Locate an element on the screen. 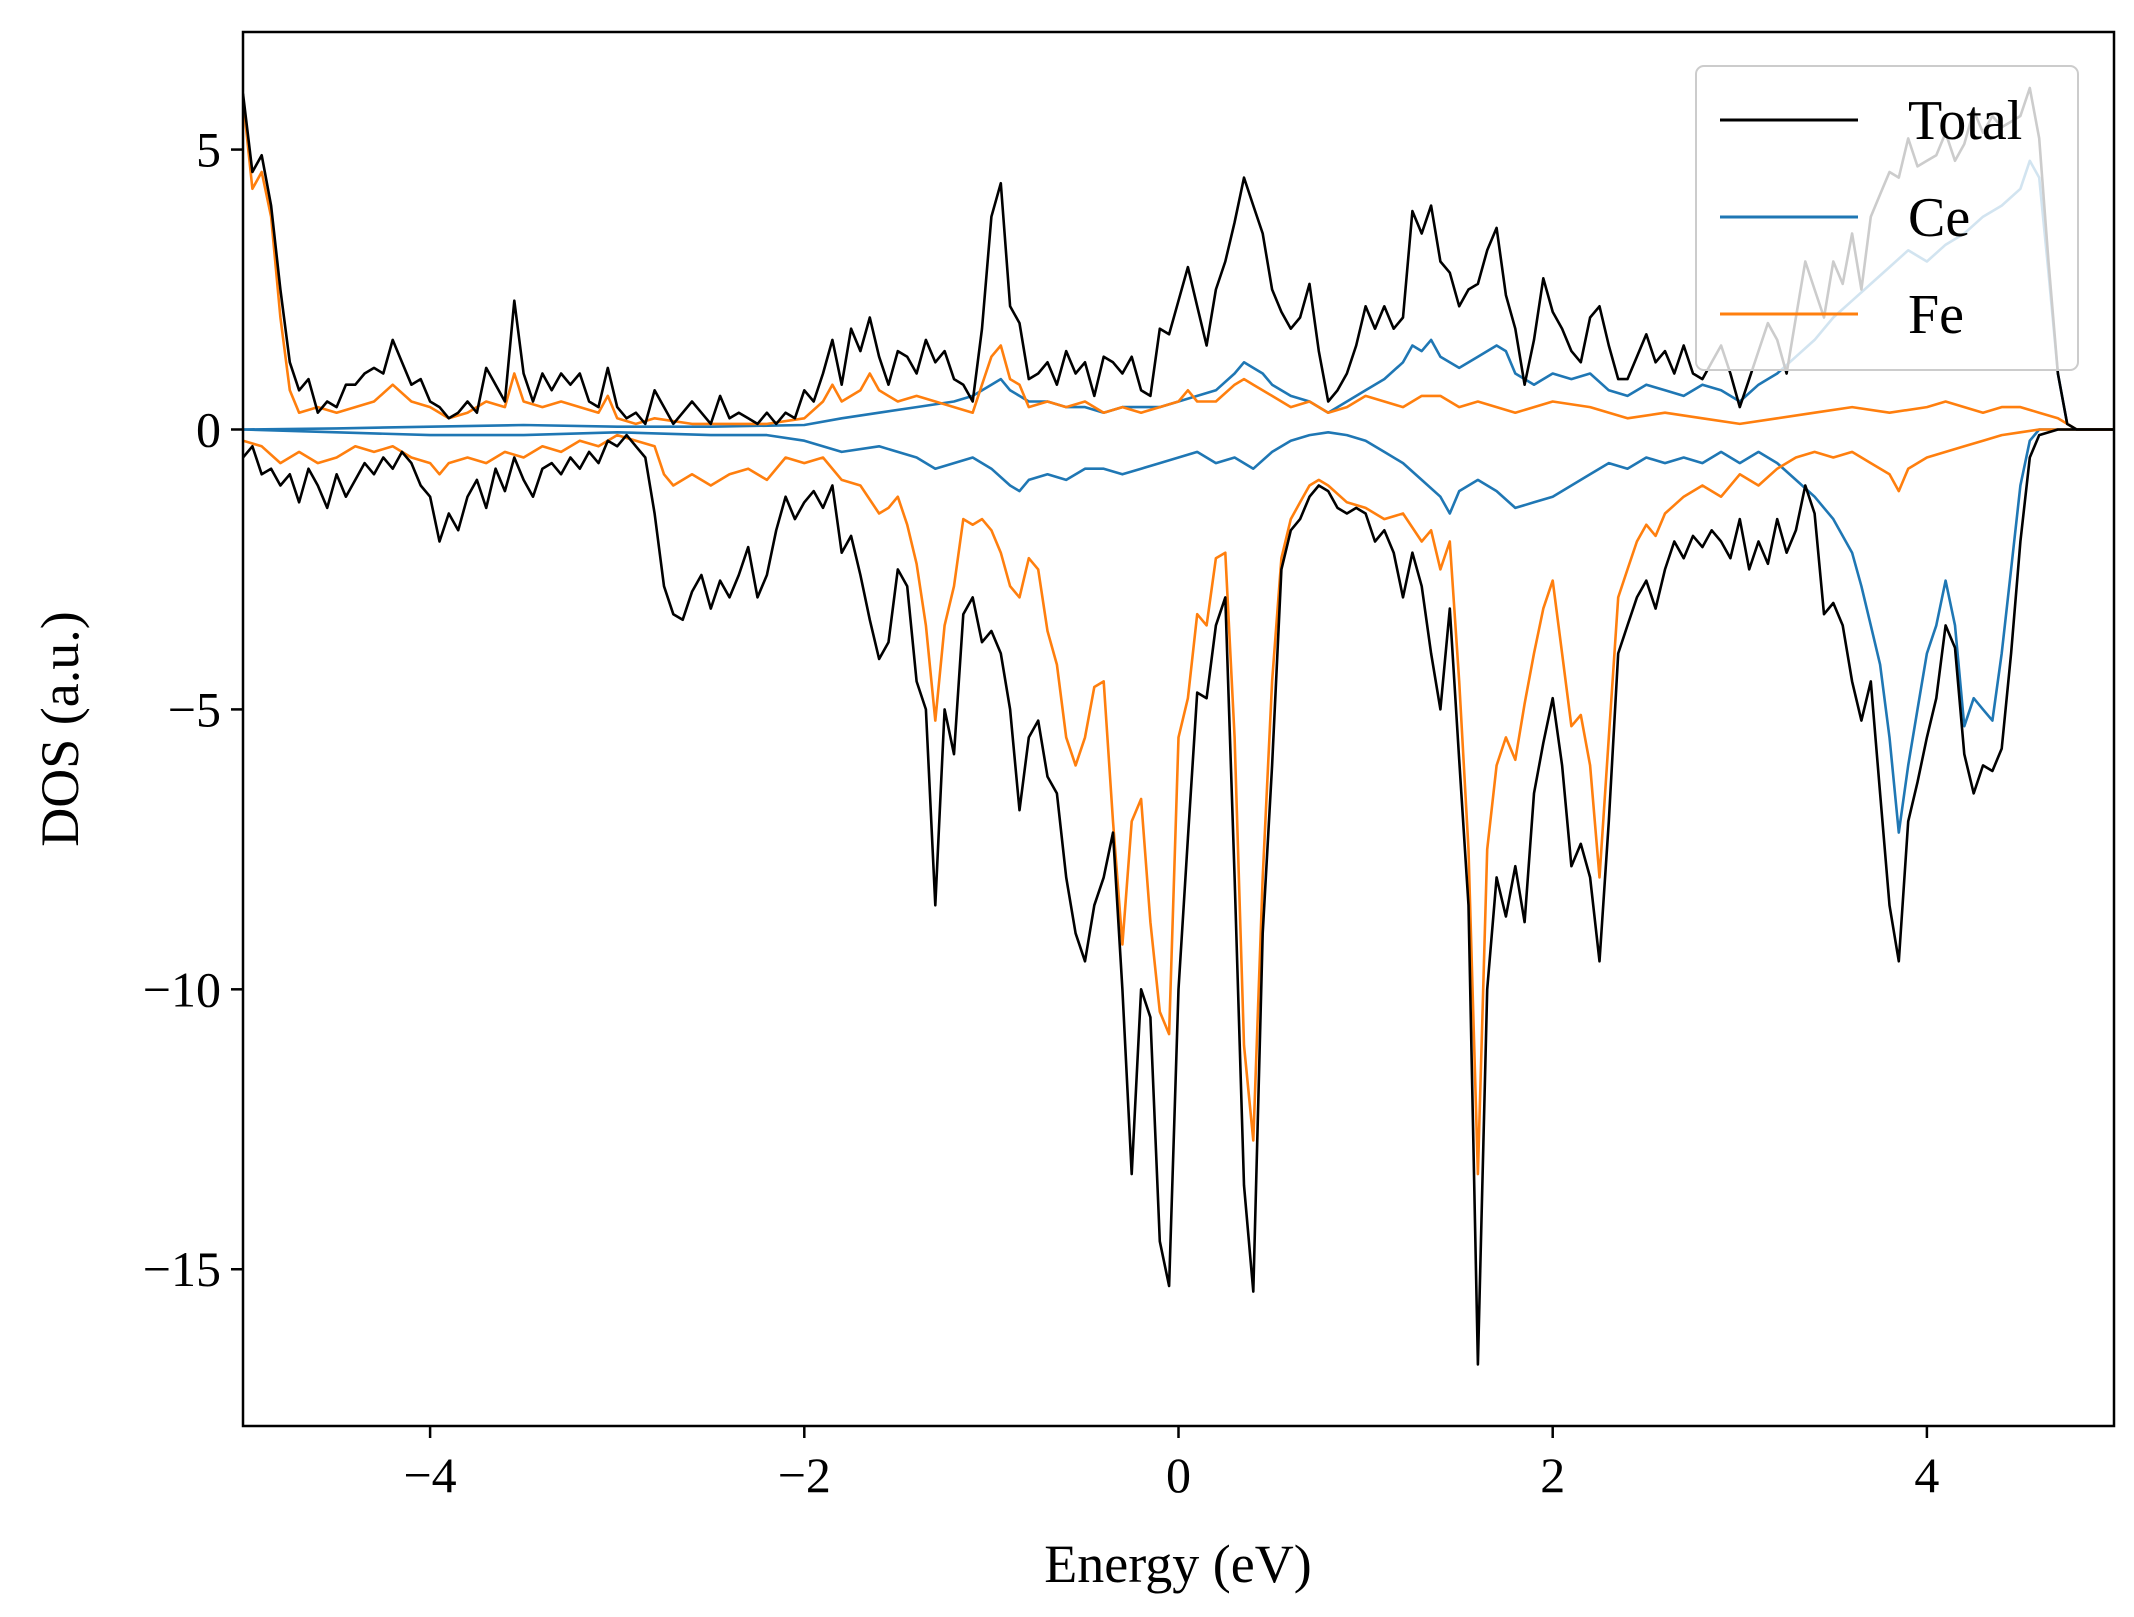 This screenshot has height=1617, width=2134. y-tick-label: −15 is located at coordinates (182, 1269).